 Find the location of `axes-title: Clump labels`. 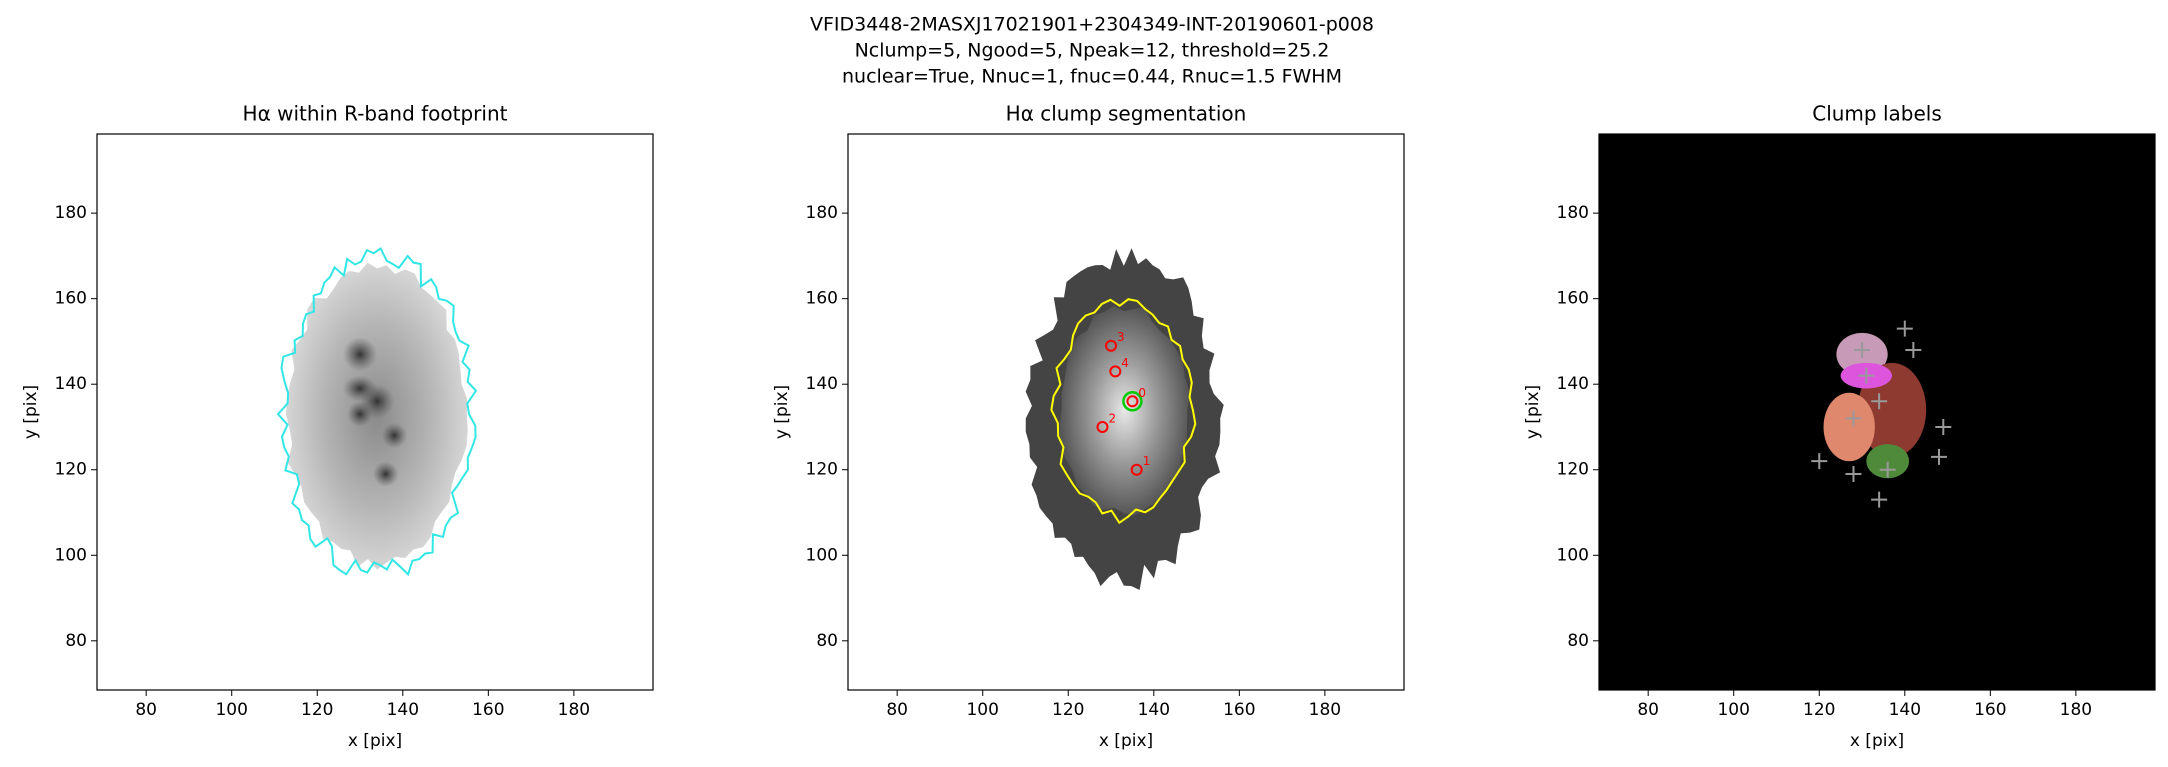

axes-title: Clump labels is located at coordinates (1877, 114).